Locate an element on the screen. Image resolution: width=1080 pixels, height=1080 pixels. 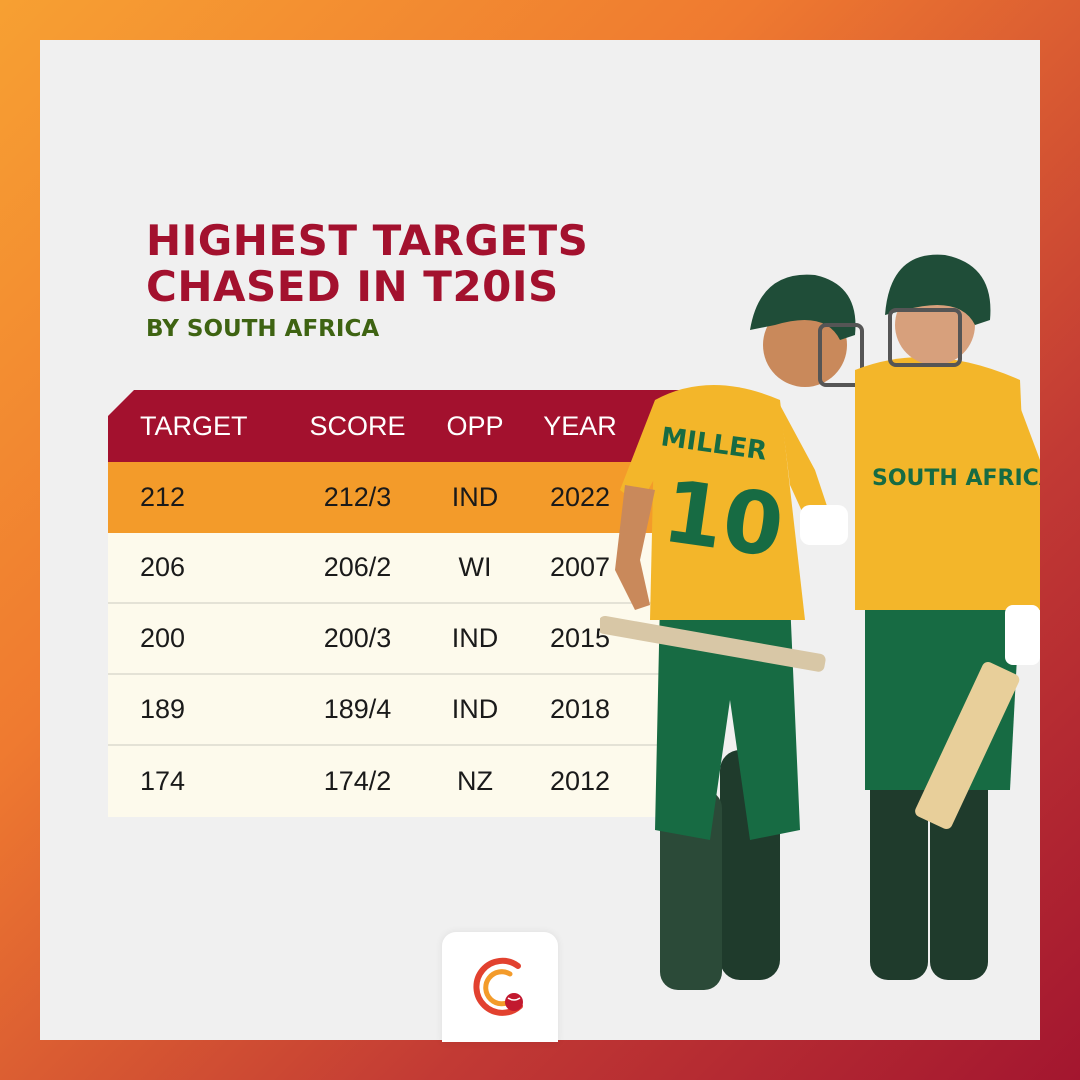
right-player: SOUTH AFRICA is located at coordinates (947, 617).